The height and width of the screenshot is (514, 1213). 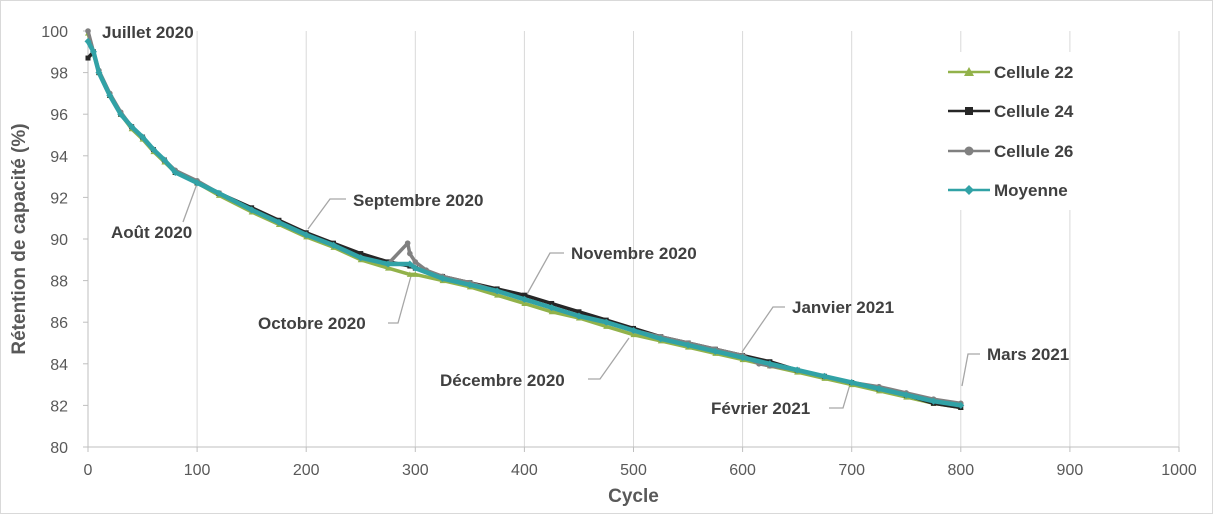 What do you see at coordinates (151, 232) in the screenshot?
I see `annotation-label: Août 2020` at bounding box center [151, 232].